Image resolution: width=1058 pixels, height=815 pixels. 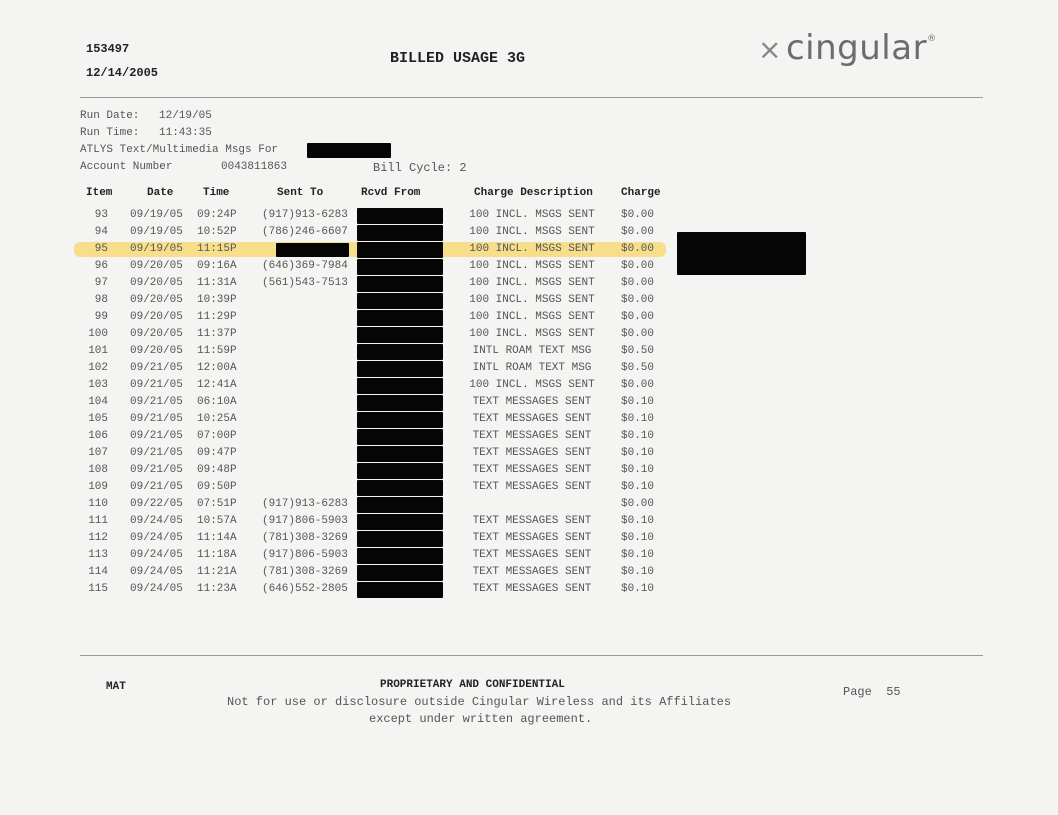 I want to click on sent-to-cell: (561)543-7513, so click(x=305, y=283).